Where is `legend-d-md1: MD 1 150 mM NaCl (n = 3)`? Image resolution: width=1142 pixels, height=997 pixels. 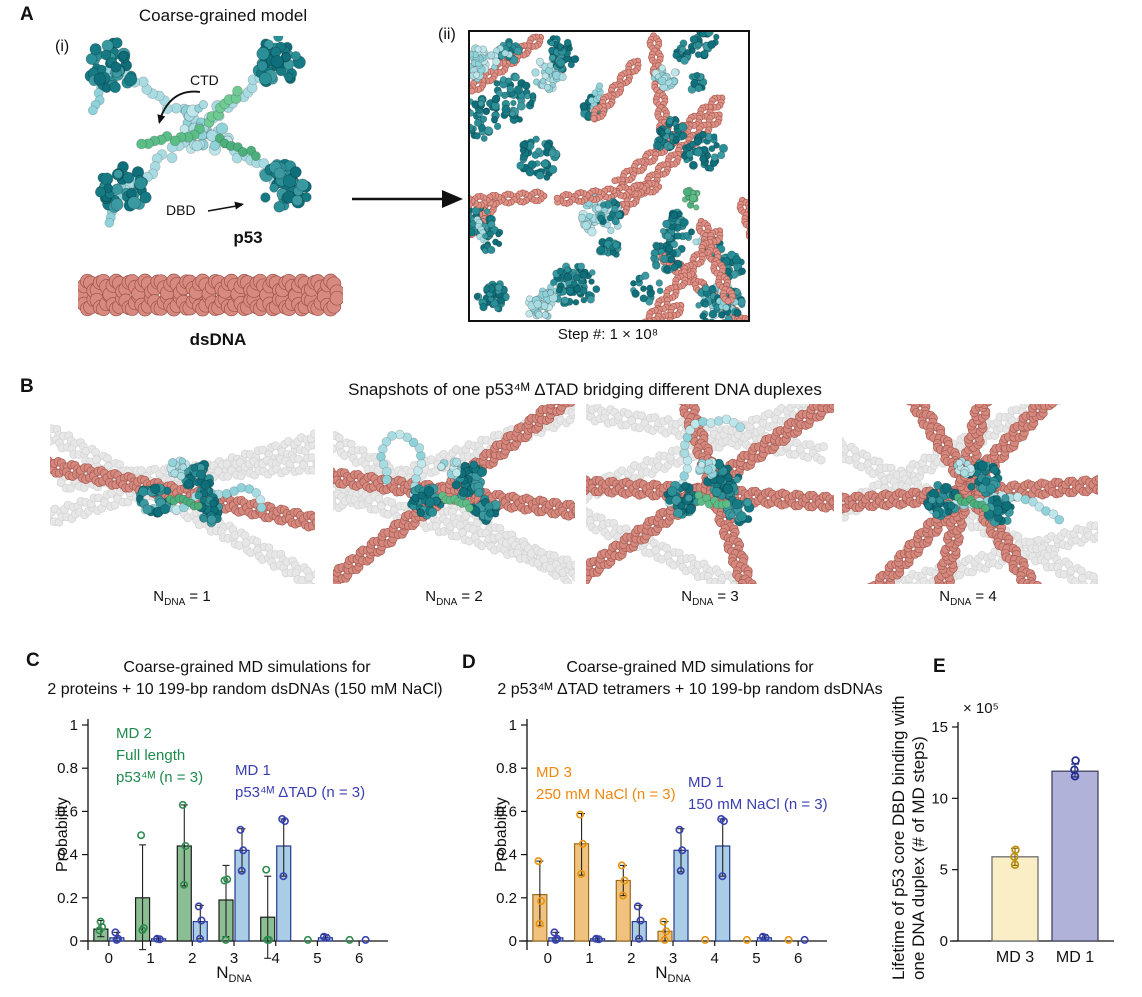 legend-d-md1: MD 1 150 mM NaCl (n = 3) is located at coordinates (758, 794).